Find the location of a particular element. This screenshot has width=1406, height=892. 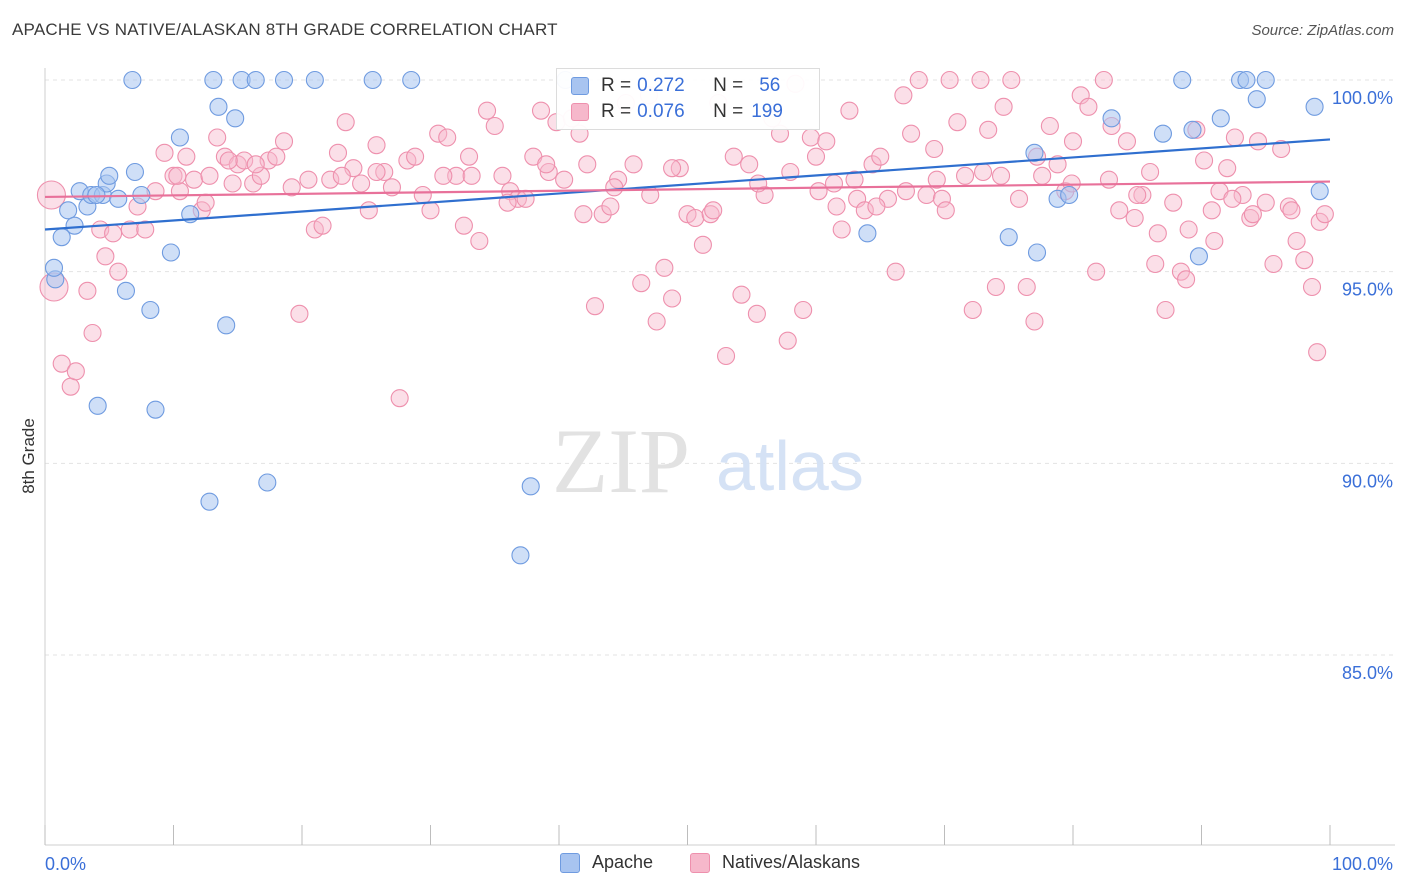

x-tick-label: 100.0% is located at coordinates (1362, 864).